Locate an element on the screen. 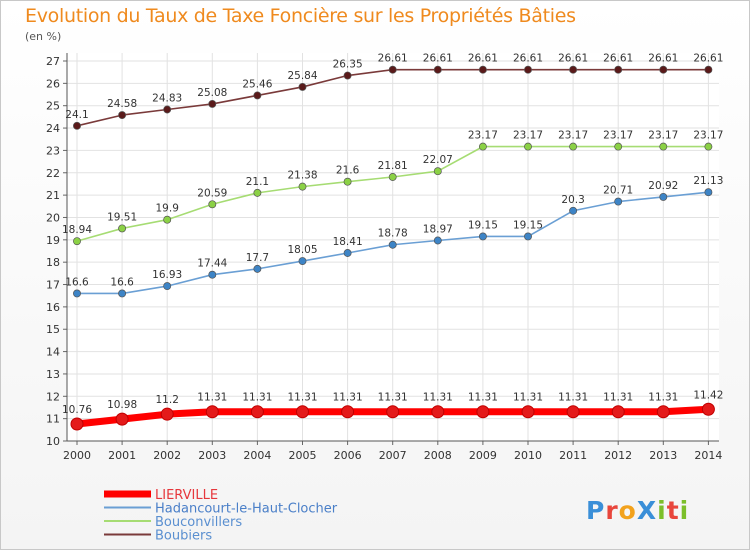 The height and width of the screenshot is (550, 750). data-label-hadancourt-le-haut-clocher: 19.15 is located at coordinates (528, 225).